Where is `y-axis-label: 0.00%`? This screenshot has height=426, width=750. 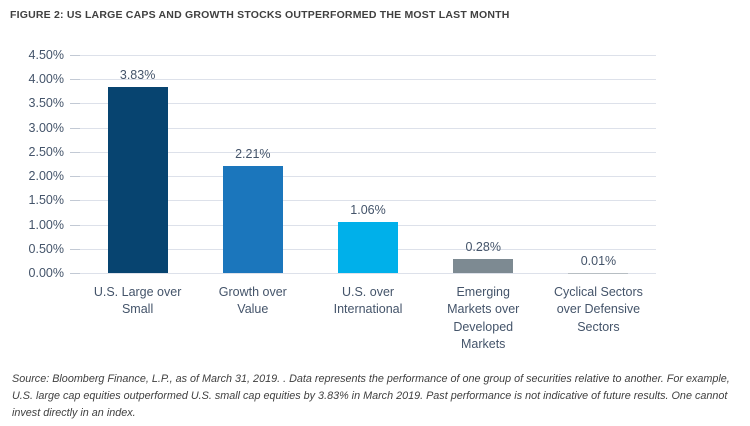 y-axis-label: 0.00% is located at coordinates (46, 273).